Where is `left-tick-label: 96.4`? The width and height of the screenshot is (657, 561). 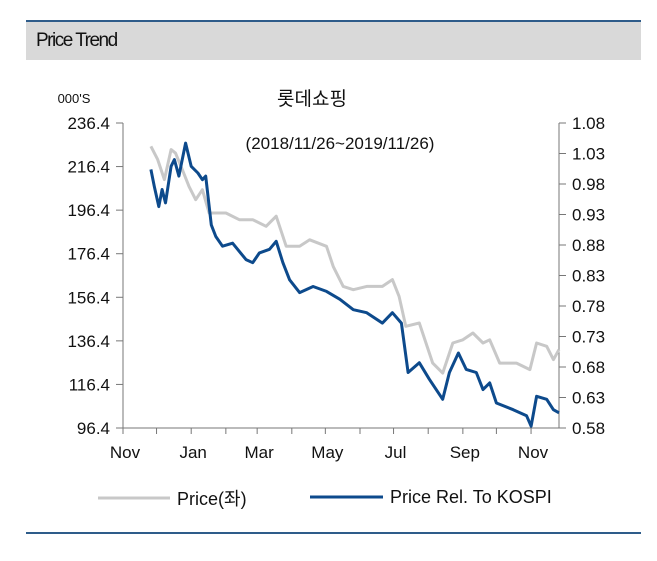 left-tick-label: 96.4 is located at coordinates (93, 428).